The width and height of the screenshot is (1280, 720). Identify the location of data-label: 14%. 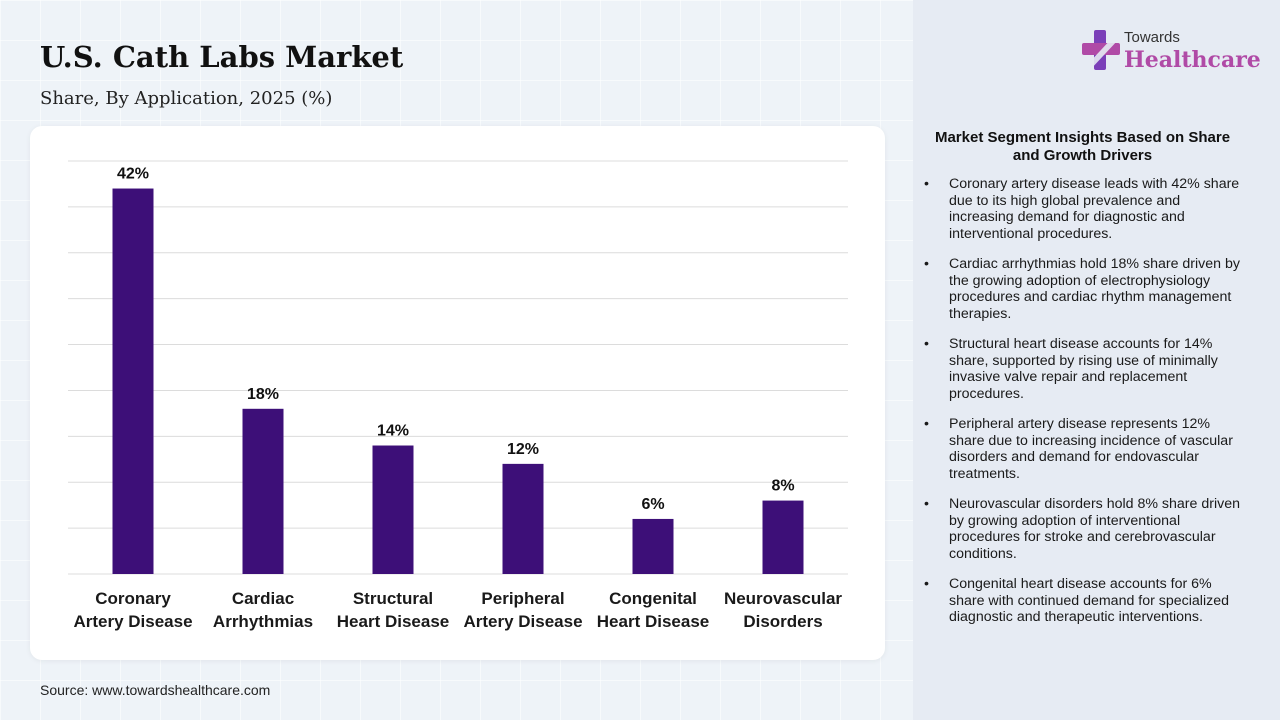
(393, 431).